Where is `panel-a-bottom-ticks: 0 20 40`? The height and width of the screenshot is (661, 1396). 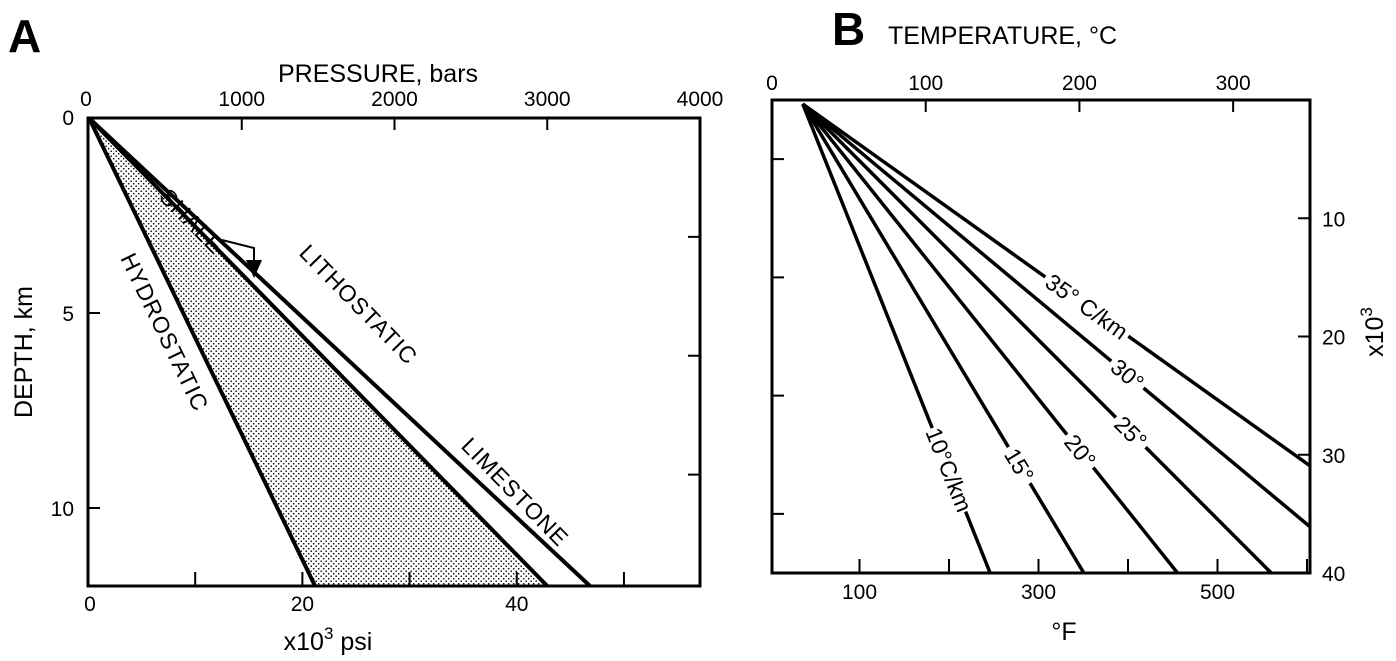
panel-a-bottom-ticks: 0 20 40 is located at coordinates (354, 594).